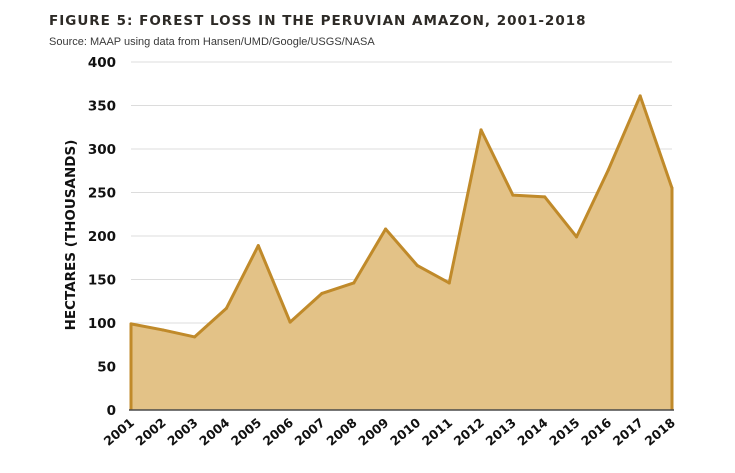  I want to click on x-tick-2006: 2006, so click(278, 432).